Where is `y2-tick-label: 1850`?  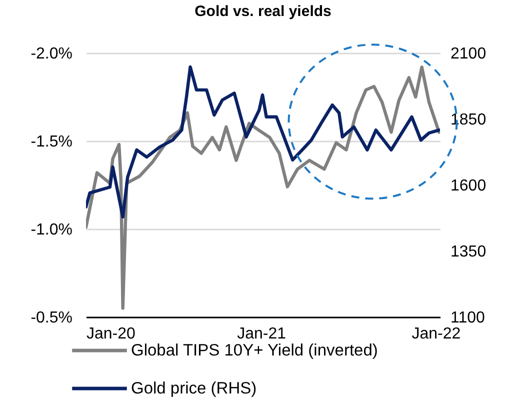 y2-tick-label: 1850 is located at coordinates (468, 120).